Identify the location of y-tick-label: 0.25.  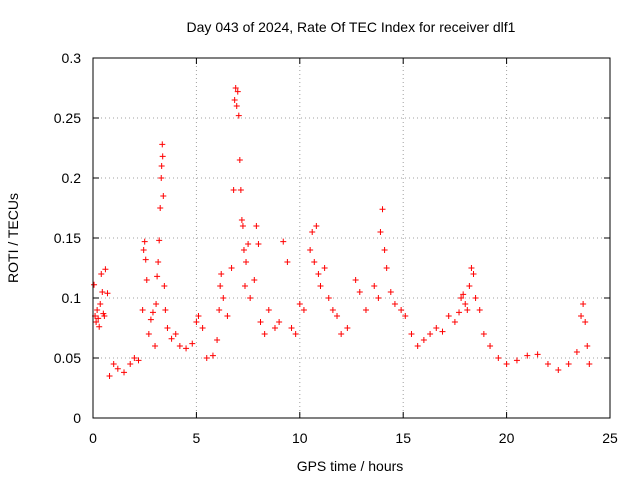
(67, 118).